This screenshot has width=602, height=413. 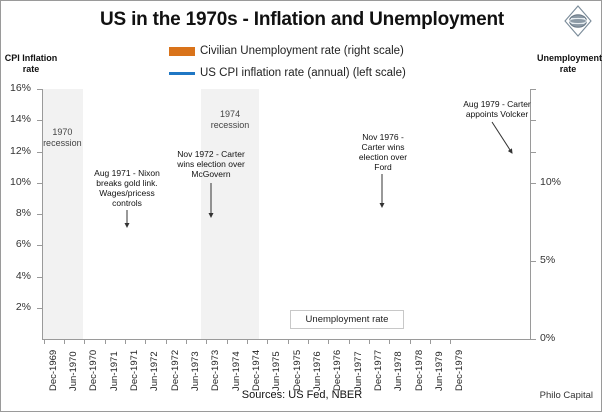 I want to click on x-axis-tick-label: Jun-1976, so click(x=318, y=371).